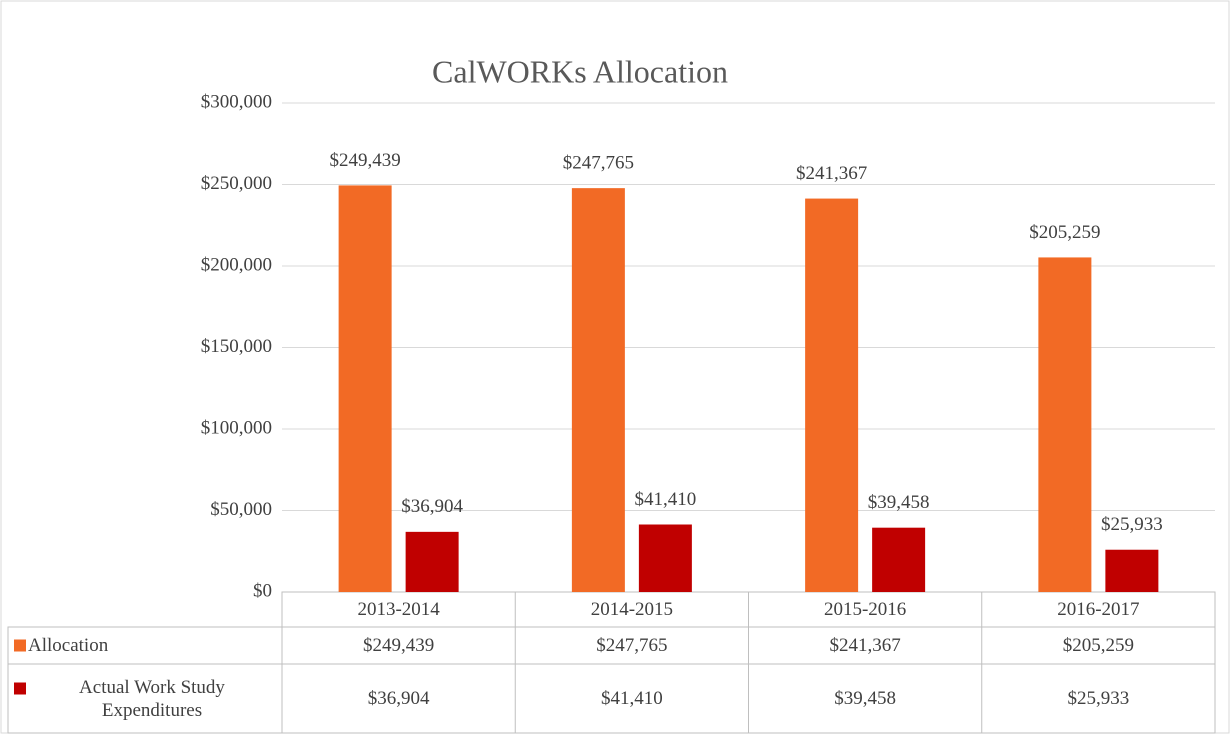  I want to click on legend-label-box: Actual Work Study Expenditures, so click(152, 698).